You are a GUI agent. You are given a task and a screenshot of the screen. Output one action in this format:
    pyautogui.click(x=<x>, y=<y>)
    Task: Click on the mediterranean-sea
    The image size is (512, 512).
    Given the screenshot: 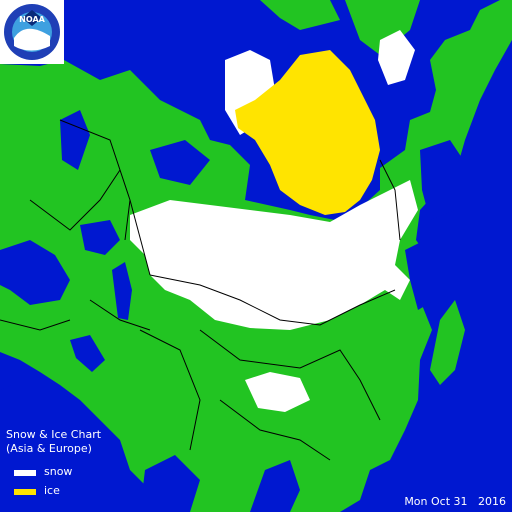 What is the action you would take?
    pyautogui.click(x=35, y=272)
    